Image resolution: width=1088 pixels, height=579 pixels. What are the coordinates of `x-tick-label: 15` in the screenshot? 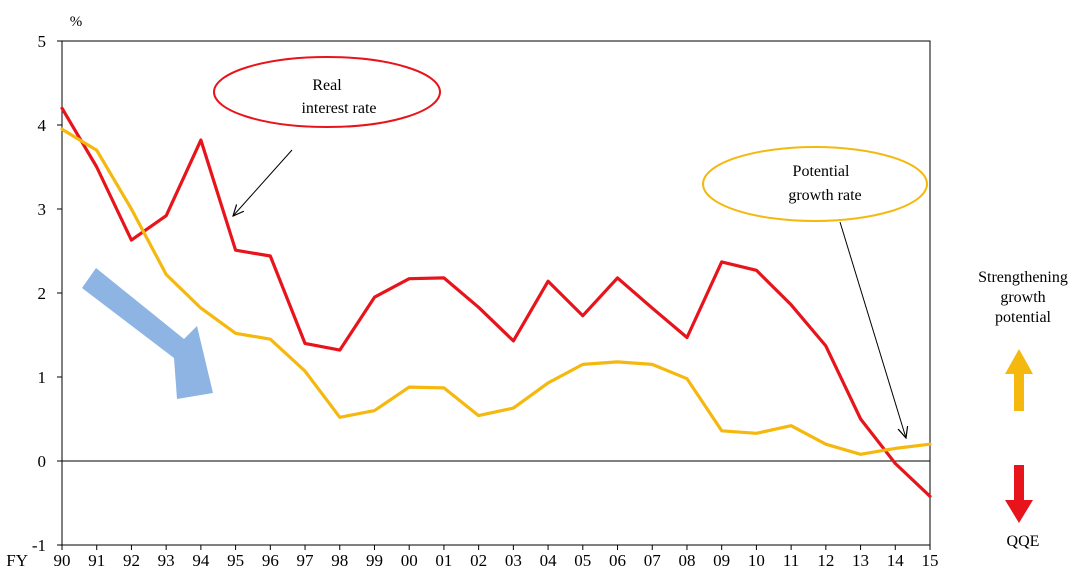 It's located at (930, 560).